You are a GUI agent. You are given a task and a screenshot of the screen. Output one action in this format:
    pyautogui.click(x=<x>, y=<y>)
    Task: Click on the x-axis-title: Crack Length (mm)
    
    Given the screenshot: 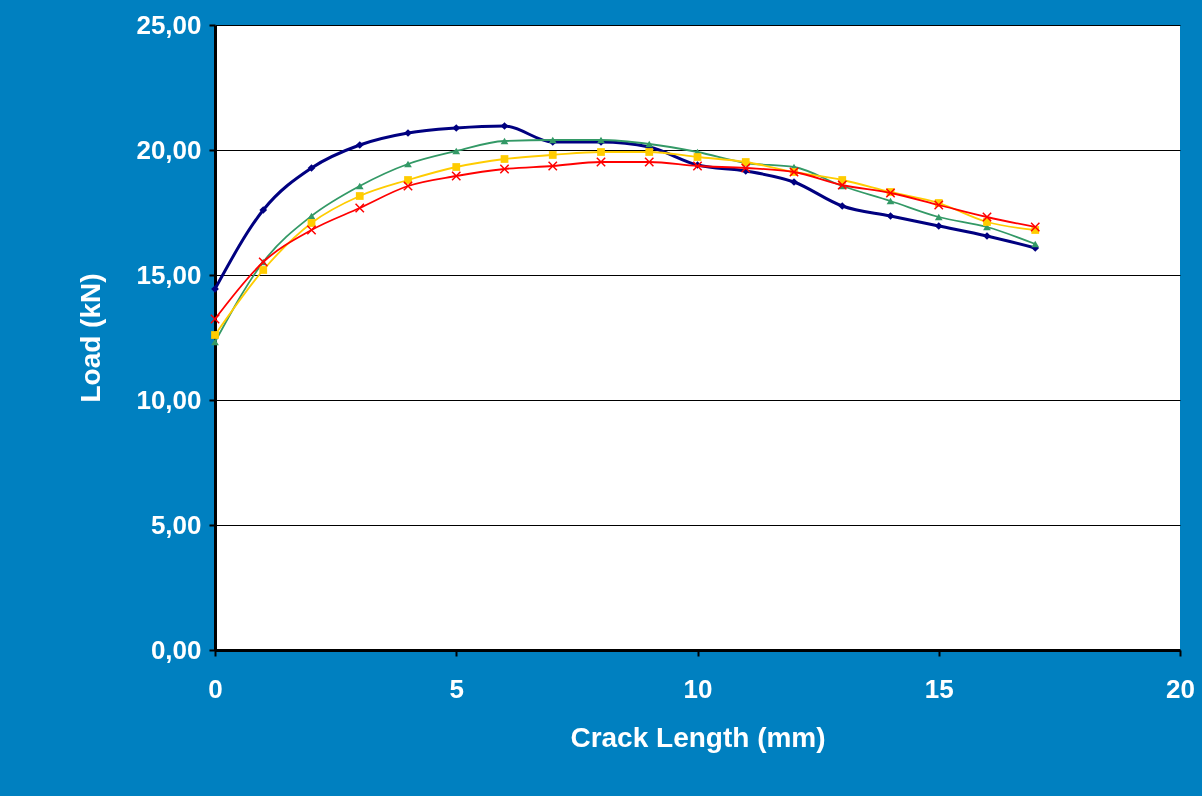 What is the action you would take?
    pyautogui.click(x=698, y=737)
    